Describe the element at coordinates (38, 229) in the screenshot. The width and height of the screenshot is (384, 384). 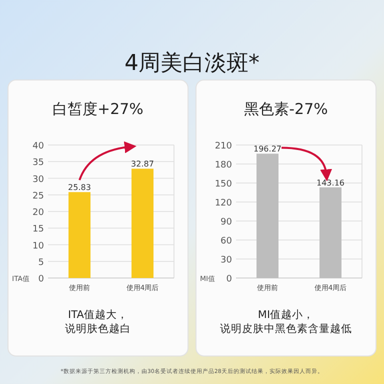
I see `y-tick-label: 15` at that location.